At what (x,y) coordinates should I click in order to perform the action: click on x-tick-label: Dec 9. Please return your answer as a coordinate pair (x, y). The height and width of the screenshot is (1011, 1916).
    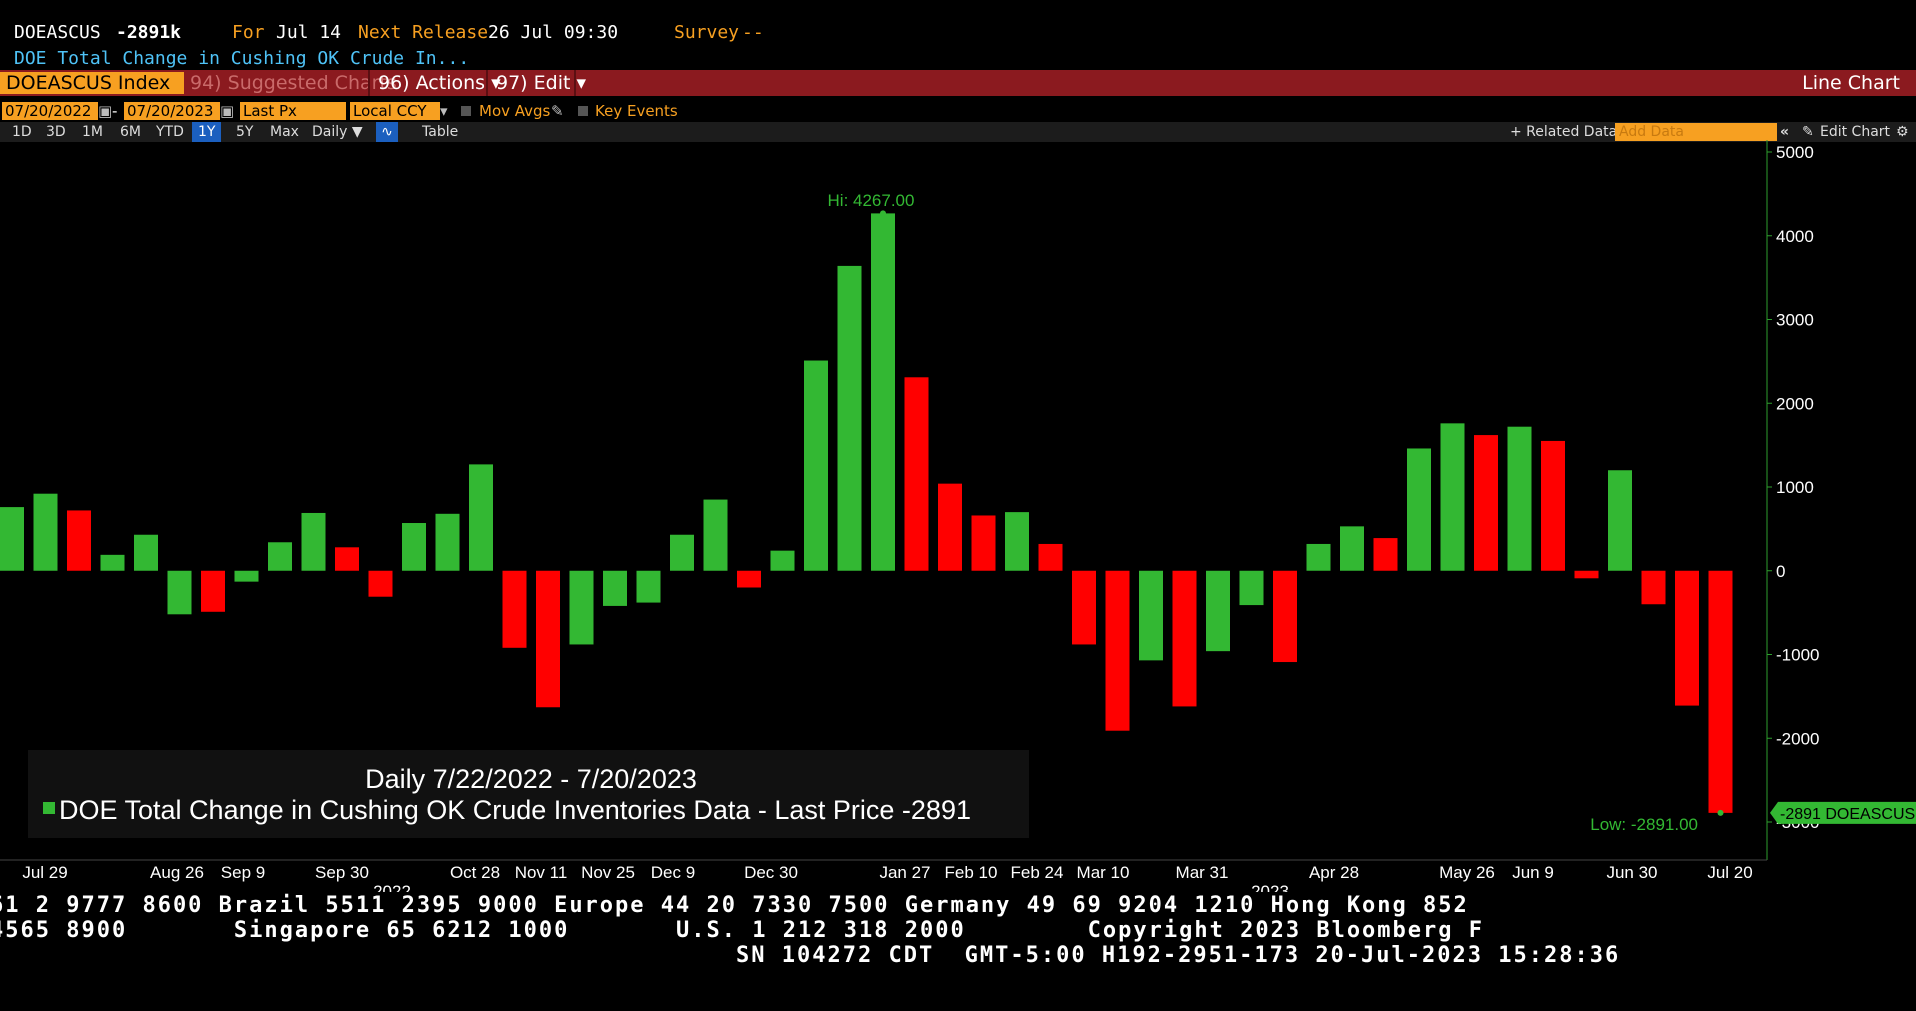
    Looking at the image, I should click on (673, 872).